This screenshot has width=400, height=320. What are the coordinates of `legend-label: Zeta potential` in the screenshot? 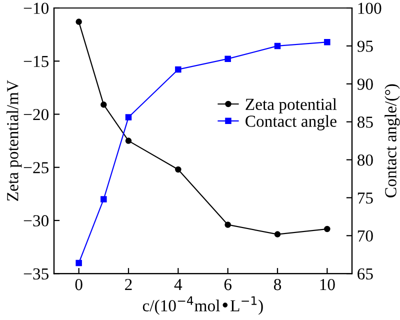 It's located at (291, 106).